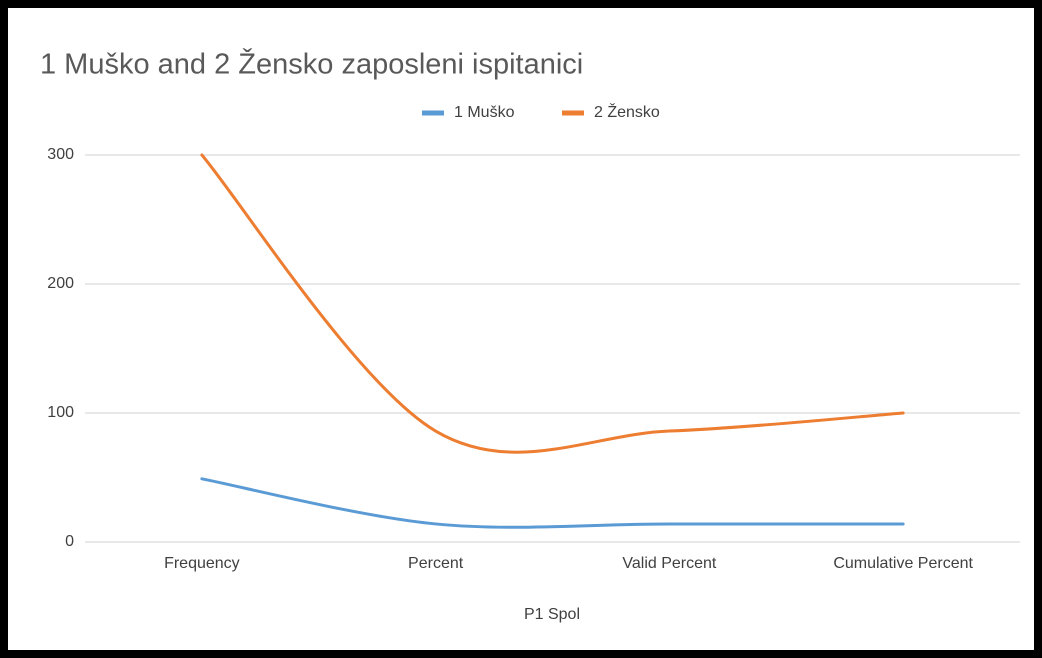 This screenshot has height=658, width=1042. What do you see at coordinates (669, 563) in the screenshot?
I see `x-tick-label: Valid Percent` at bounding box center [669, 563].